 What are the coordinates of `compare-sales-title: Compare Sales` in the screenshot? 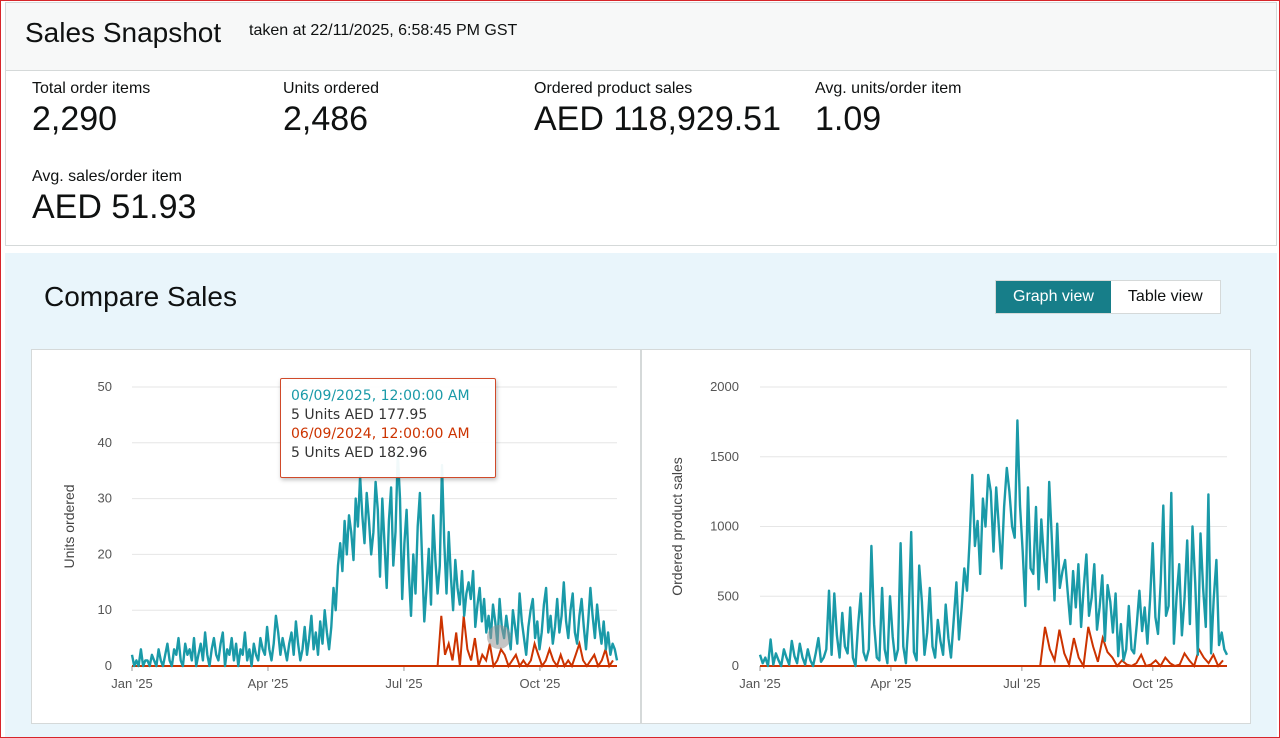 It's located at (140, 296).